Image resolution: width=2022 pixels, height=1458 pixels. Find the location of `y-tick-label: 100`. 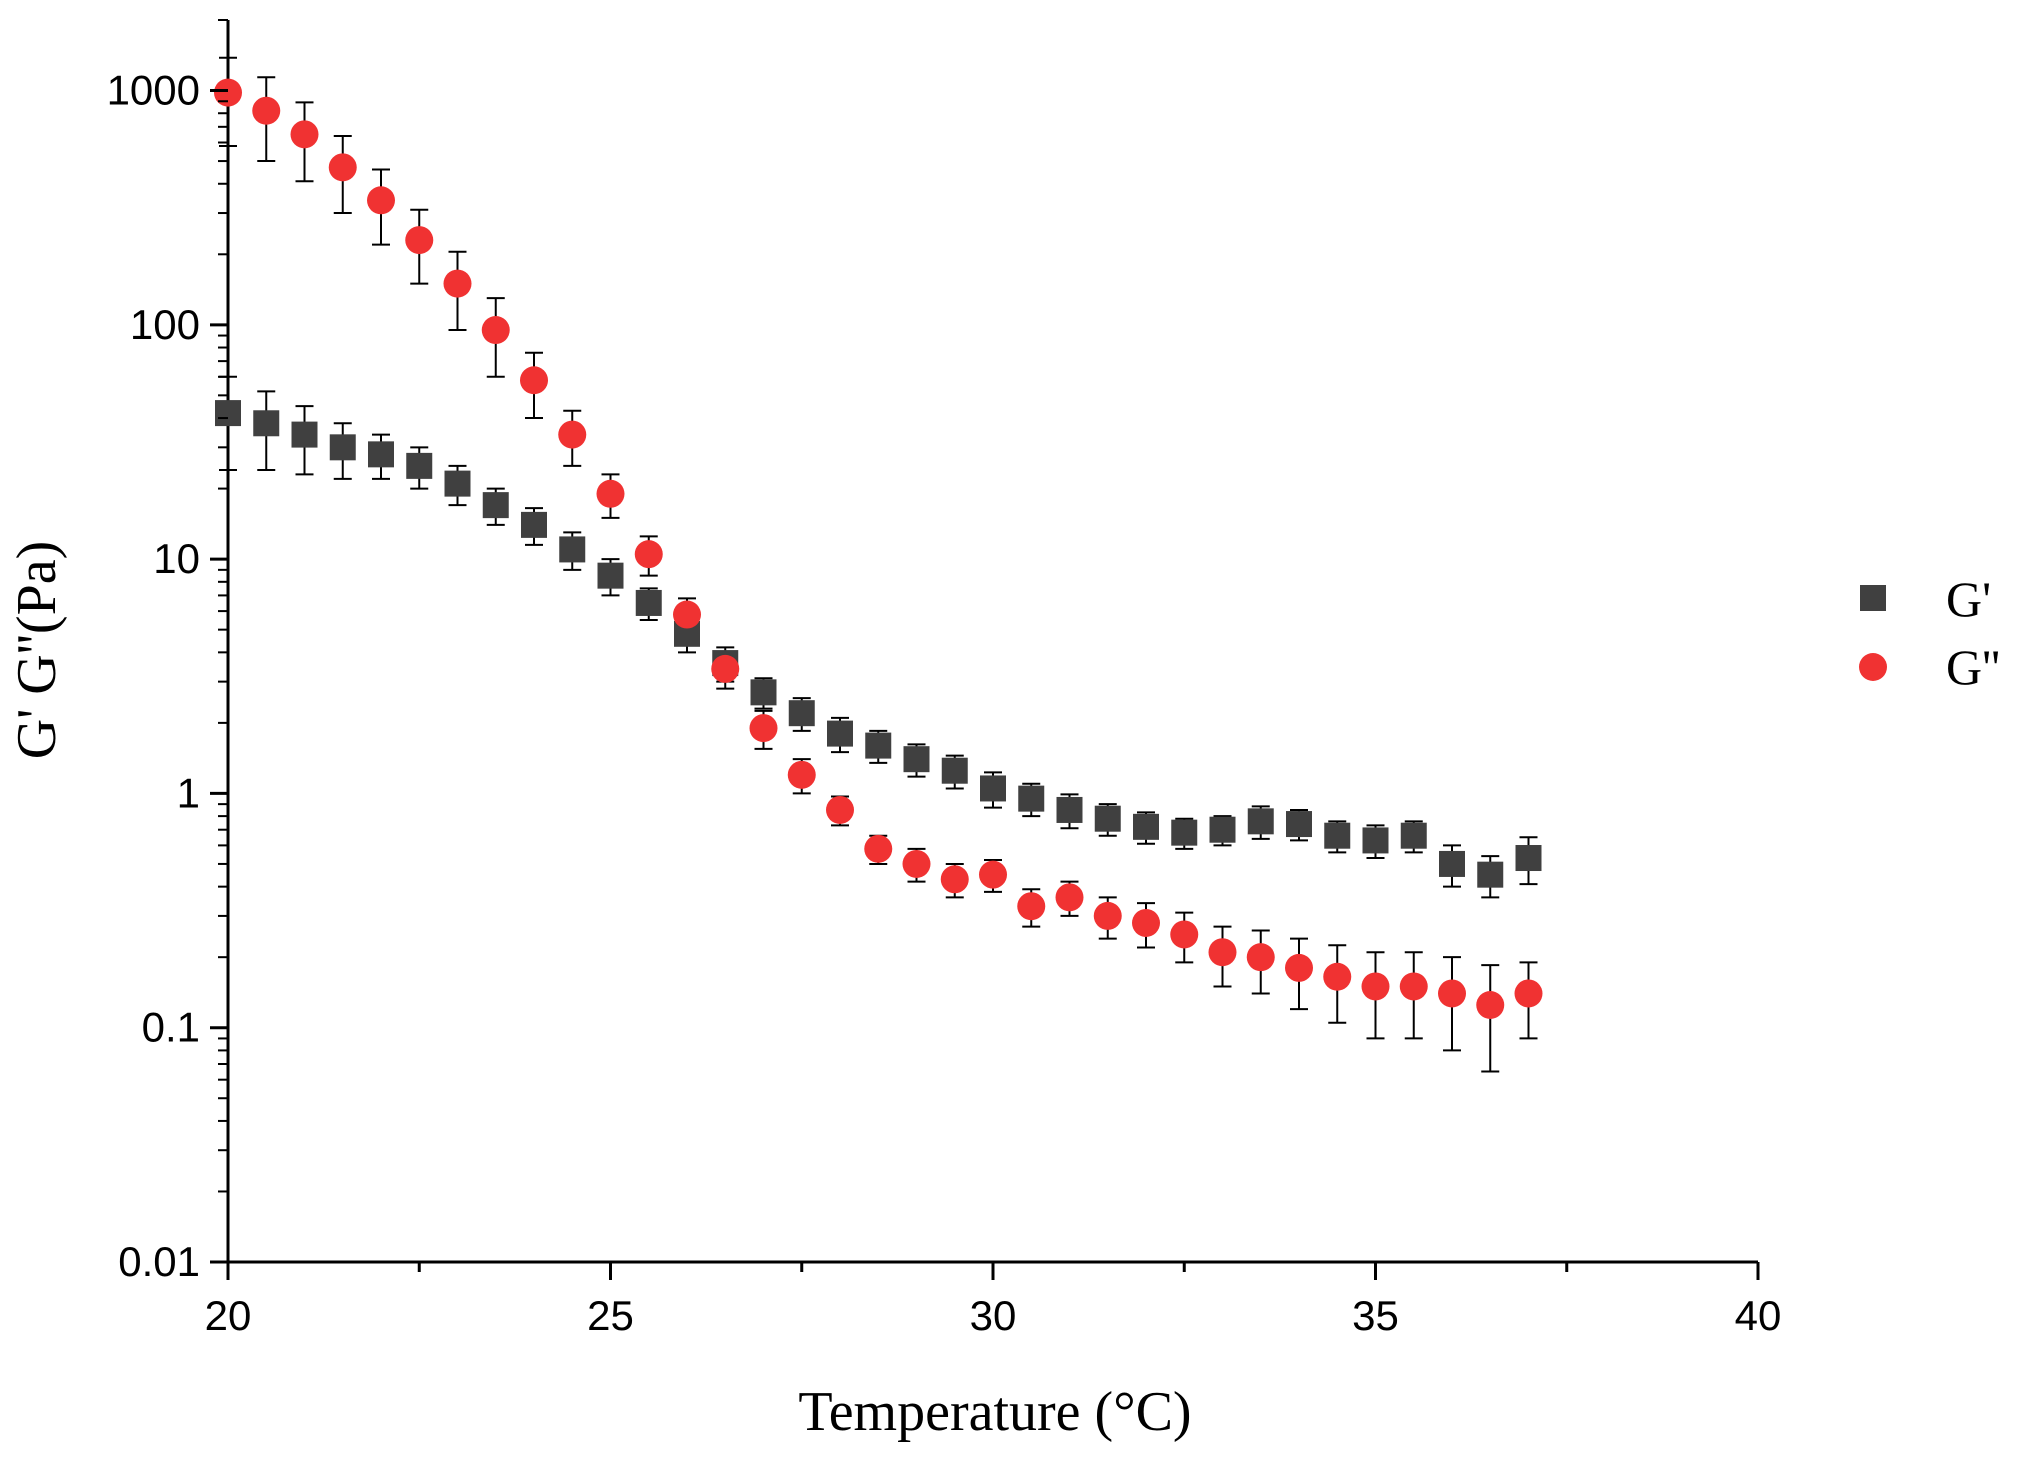

y-tick-label: 100 is located at coordinates (165, 324).